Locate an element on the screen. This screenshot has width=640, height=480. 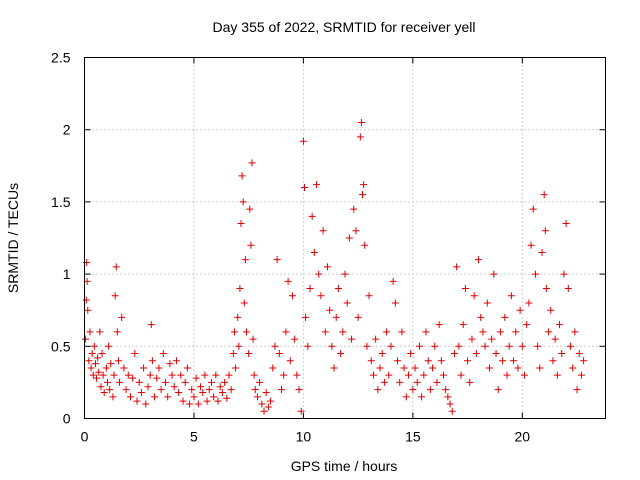
x-tick-label: 5 is located at coordinates (194, 437).